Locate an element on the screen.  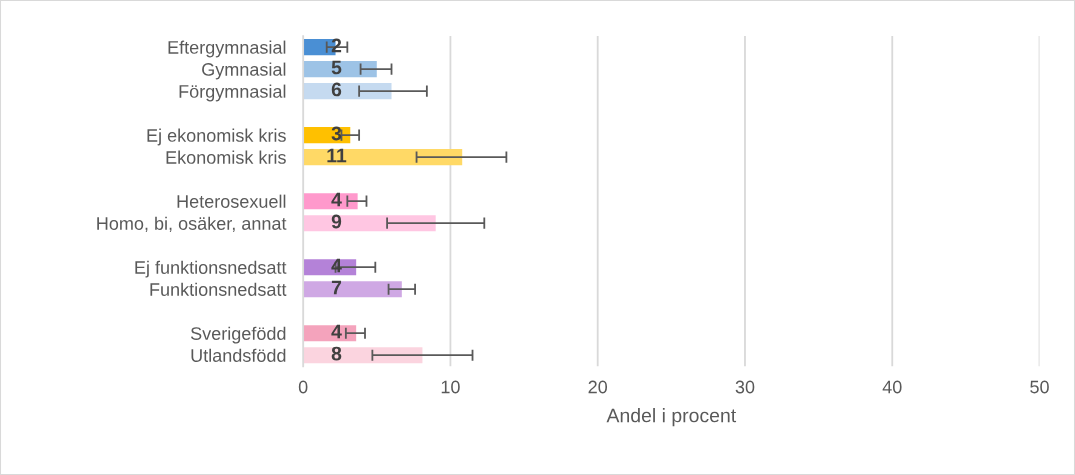
x-tick-label: 20 is located at coordinates (598, 387).